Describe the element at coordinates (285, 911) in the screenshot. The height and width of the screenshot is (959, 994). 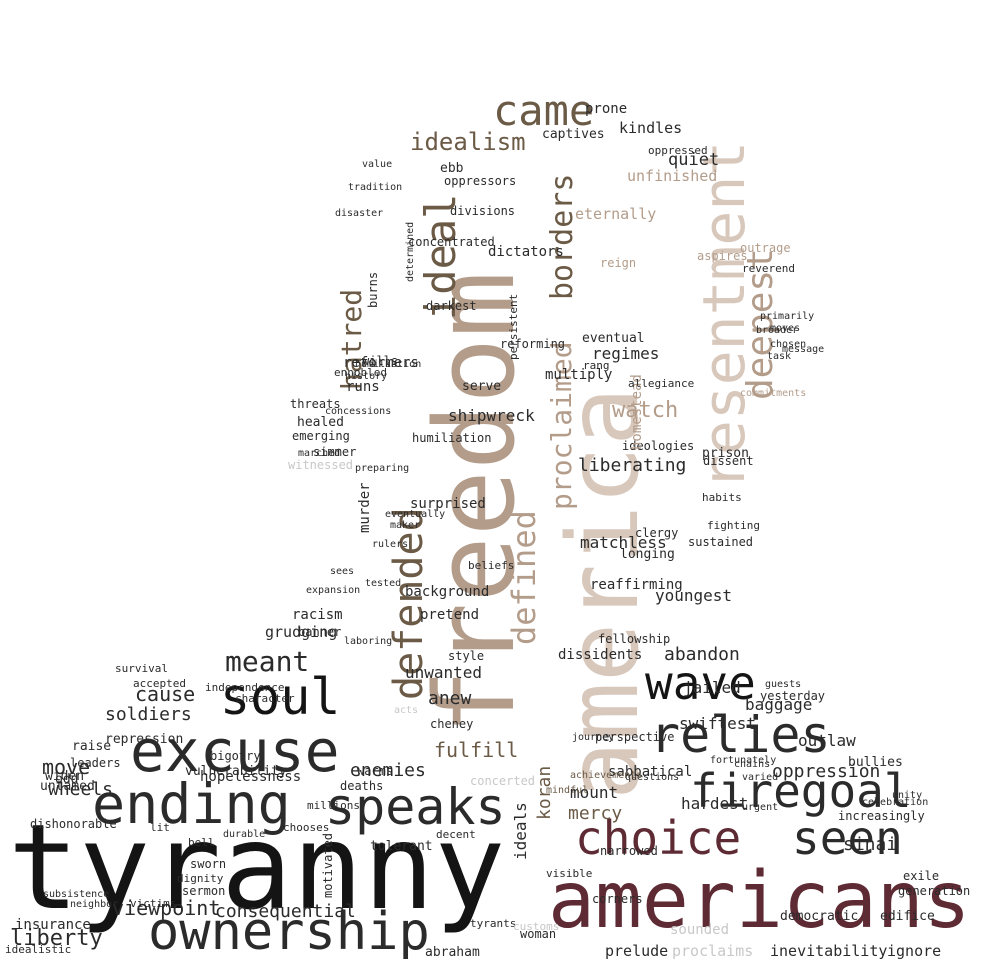
I see `cloud-word: consequential` at that location.